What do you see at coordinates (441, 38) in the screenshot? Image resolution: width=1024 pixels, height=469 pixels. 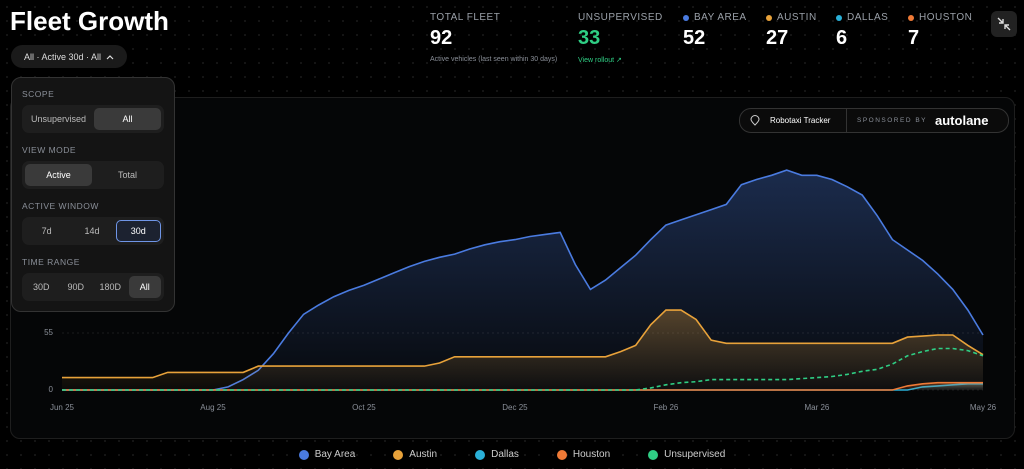 I see `stat-value: 92` at bounding box center [441, 38].